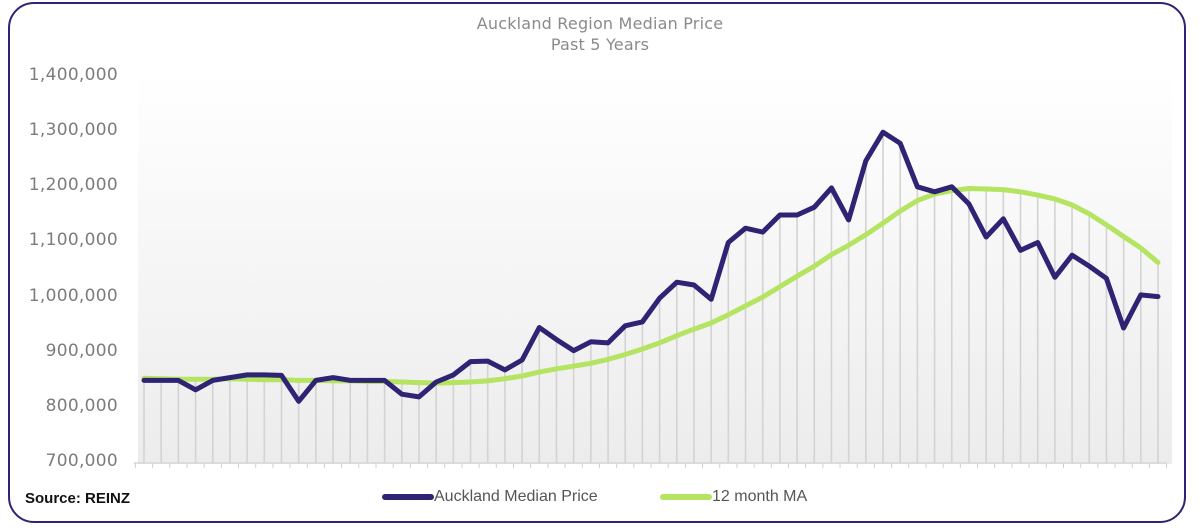 The height and width of the screenshot is (532, 1200). I want to click on chart-title: Auckland Region Median Price, so click(600, 23).